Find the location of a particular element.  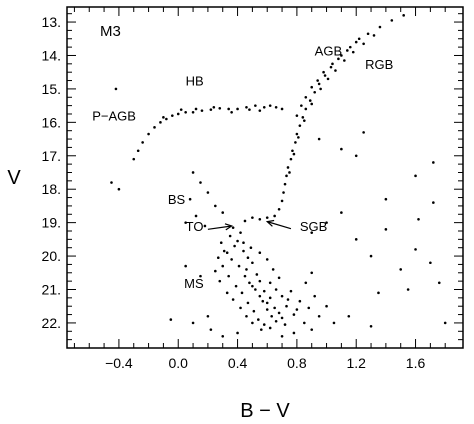

y-tick-label: 17. is located at coordinates (51, 156).